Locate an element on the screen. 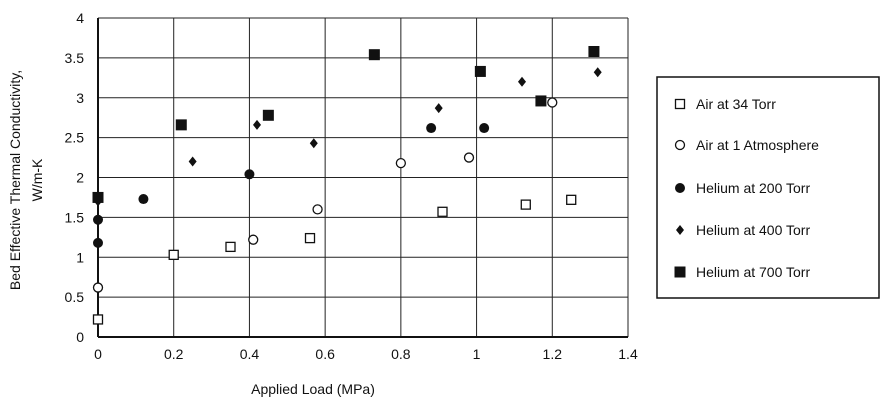  y-tick-label: 0.5 is located at coordinates (75, 297).